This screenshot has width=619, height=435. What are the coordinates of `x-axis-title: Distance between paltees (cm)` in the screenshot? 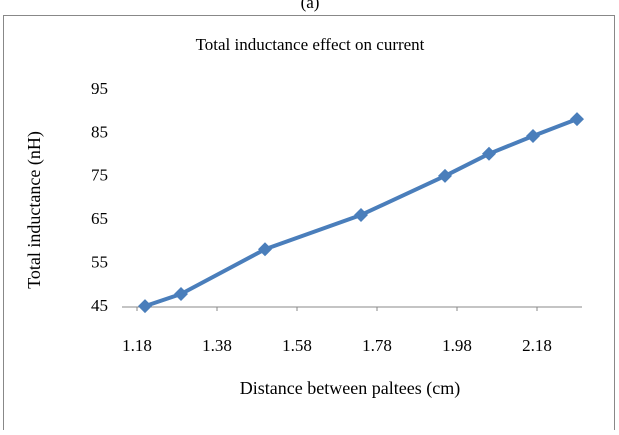 It's located at (350, 388).